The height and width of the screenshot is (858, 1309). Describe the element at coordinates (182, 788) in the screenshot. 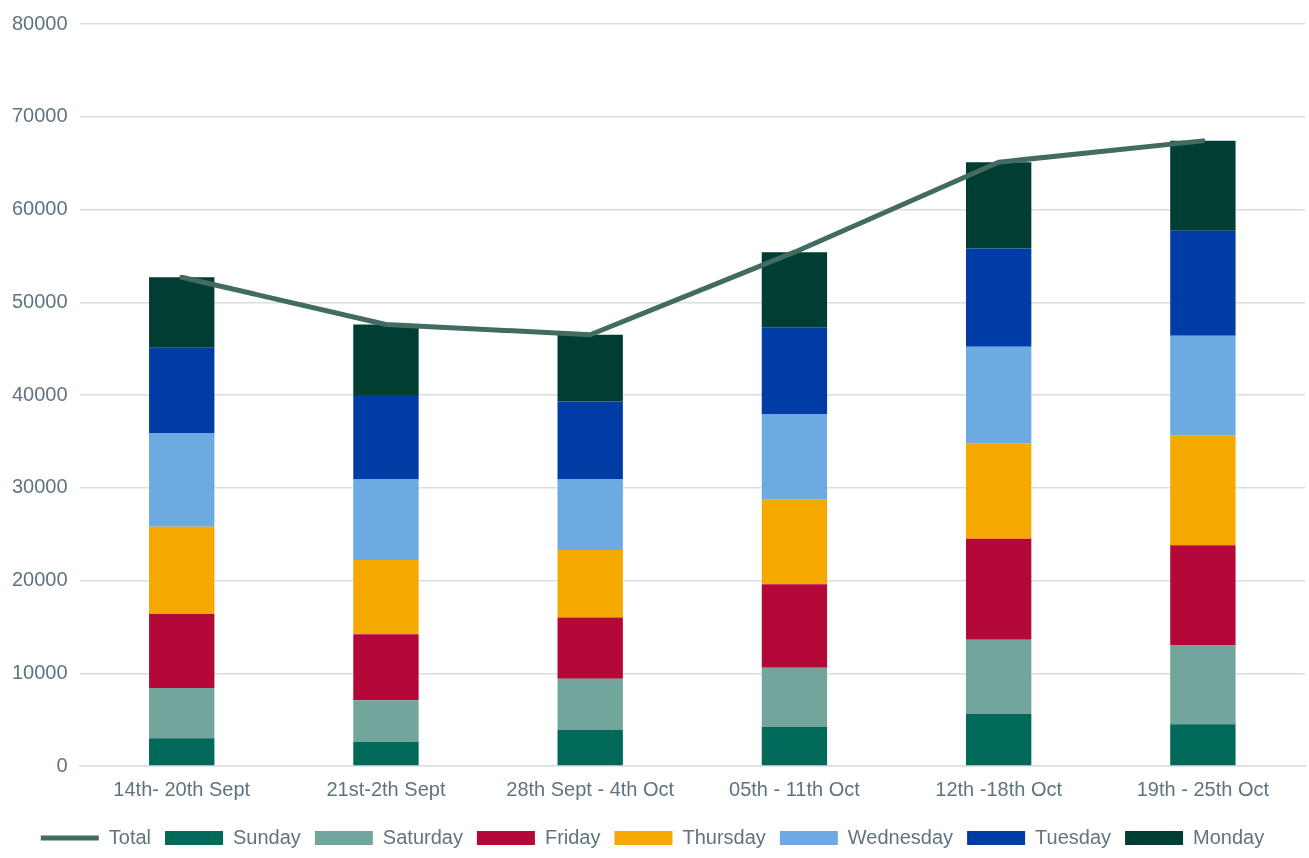

I see `x-tick-label: 14th- 20th Sept` at that location.